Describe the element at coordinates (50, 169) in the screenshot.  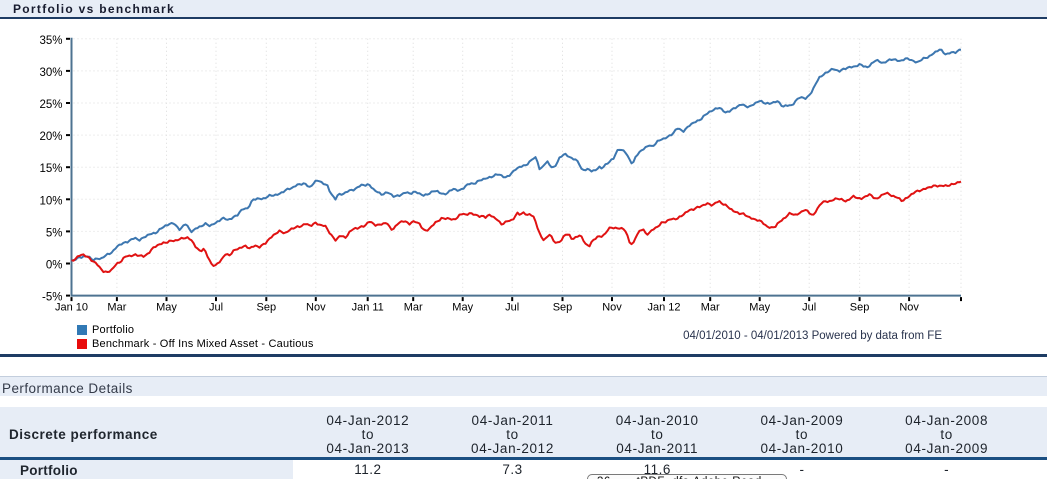
I see `svg-text: 15%` at that location.